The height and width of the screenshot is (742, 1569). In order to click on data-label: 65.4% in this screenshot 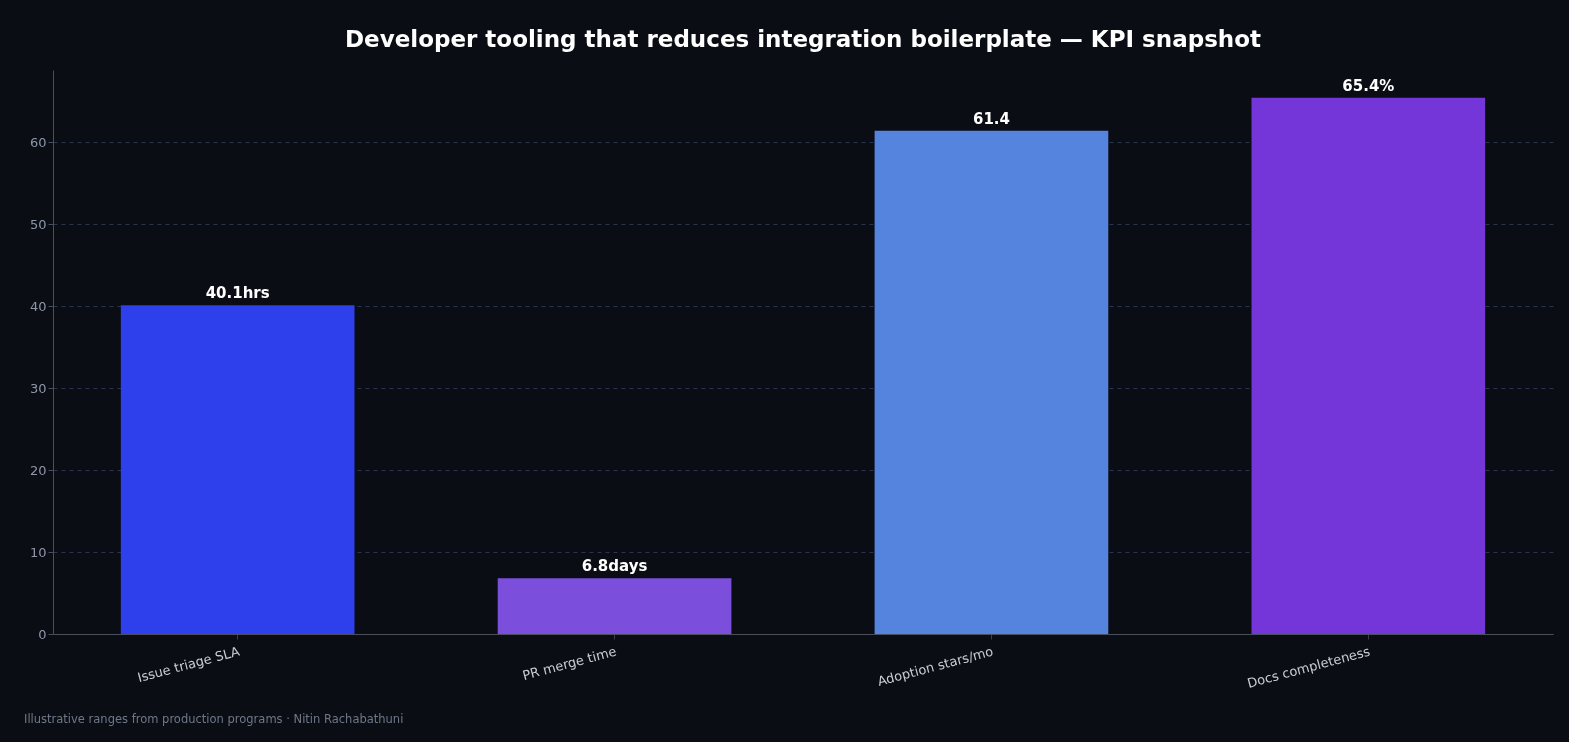, I will do `click(1368, 85)`.